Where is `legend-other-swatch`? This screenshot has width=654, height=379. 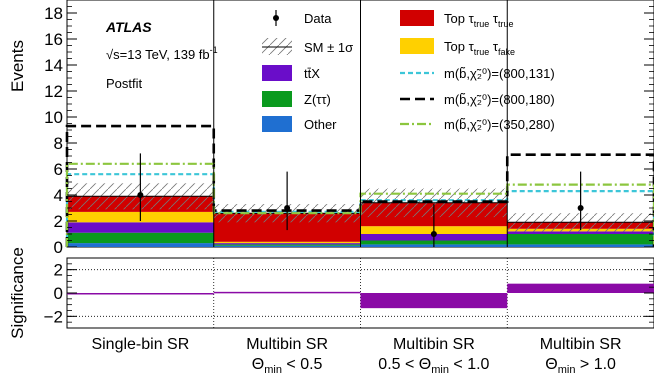 legend-other-swatch is located at coordinates (277, 124).